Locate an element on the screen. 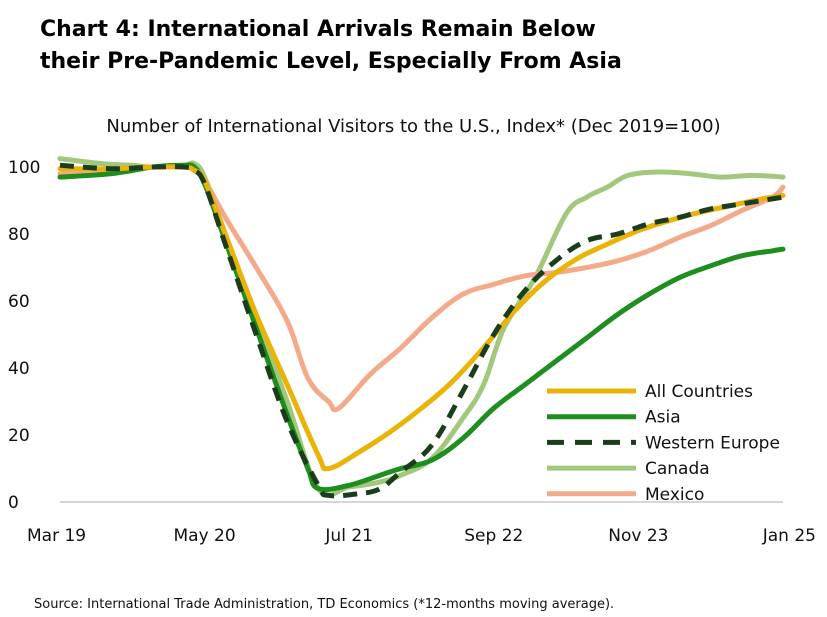 This screenshot has width=827, height=617. legend-label-all-countries: All Countries is located at coordinates (699, 392).